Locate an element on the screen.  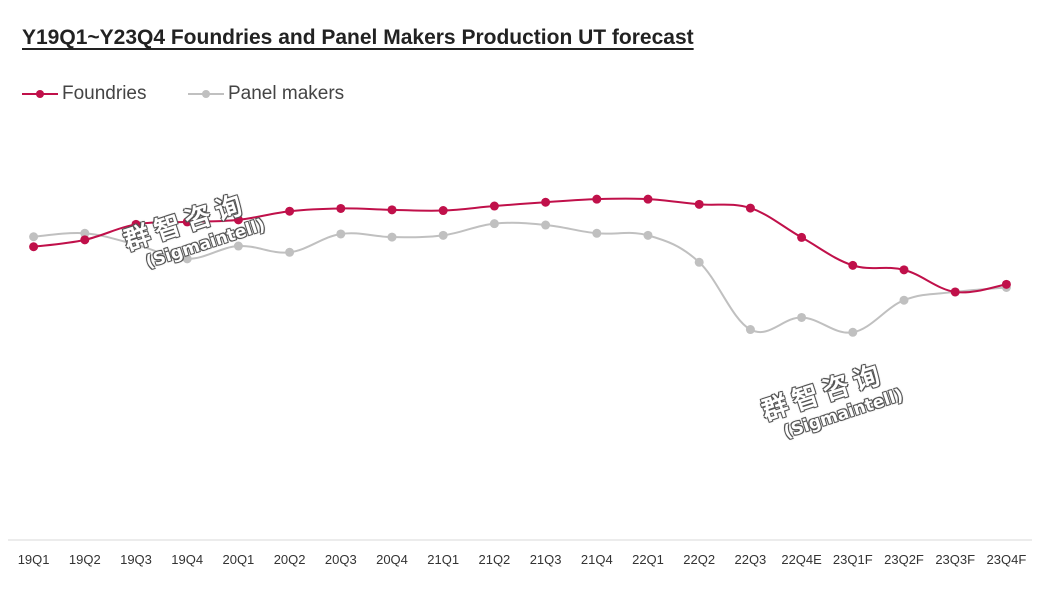
x-tick-label: 22Q3 is located at coordinates (750, 559).